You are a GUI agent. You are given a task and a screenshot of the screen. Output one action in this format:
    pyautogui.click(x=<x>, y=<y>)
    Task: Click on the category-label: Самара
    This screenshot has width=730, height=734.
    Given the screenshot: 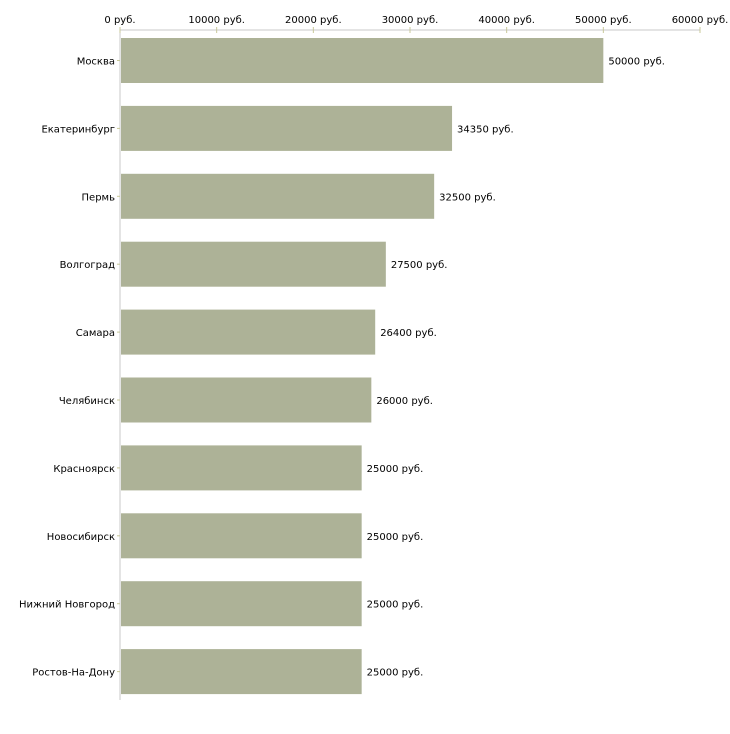 What is the action you would take?
    pyautogui.click(x=95, y=333)
    